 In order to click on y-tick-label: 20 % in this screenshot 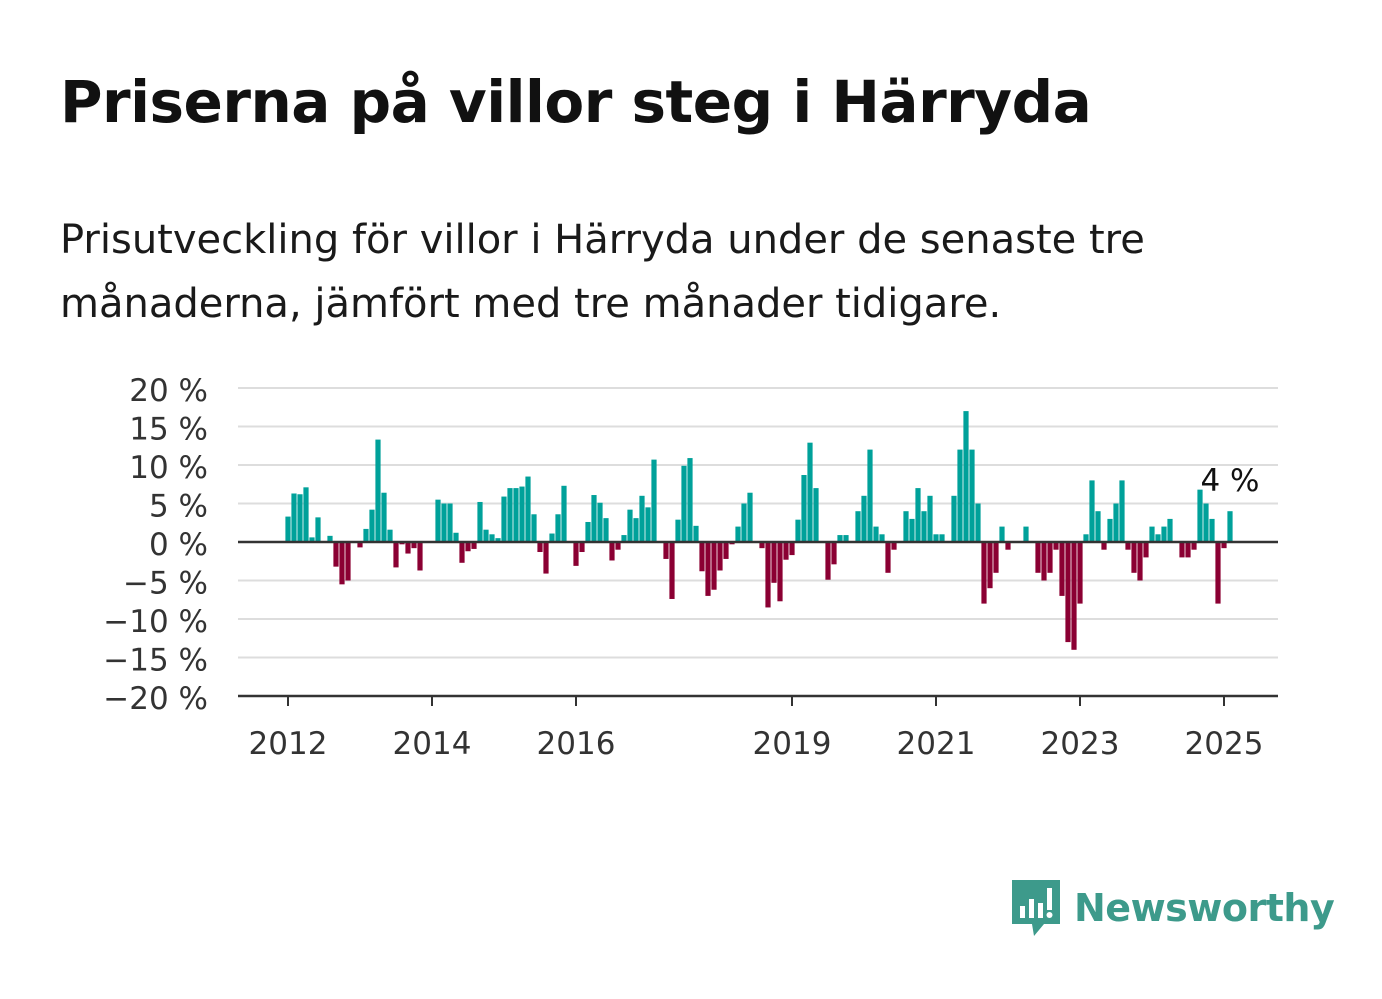, I will do `click(168, 391)`.